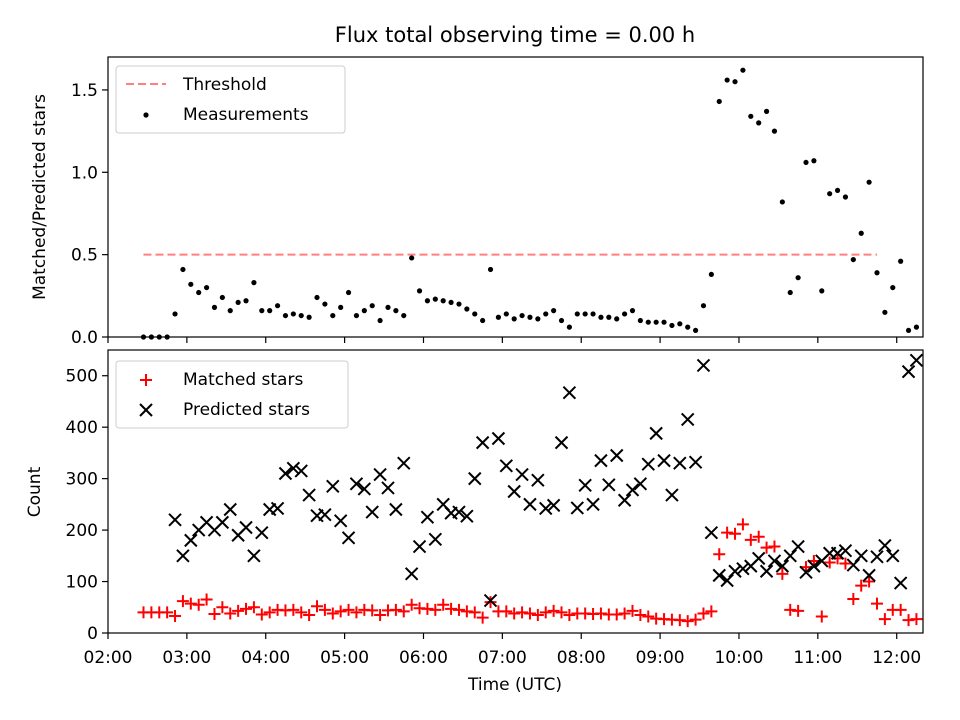  What do you see at coordinates (423, 658) in the screenshot?
I see `x-tick-label: 06:00` at bounding box center [423, 658].